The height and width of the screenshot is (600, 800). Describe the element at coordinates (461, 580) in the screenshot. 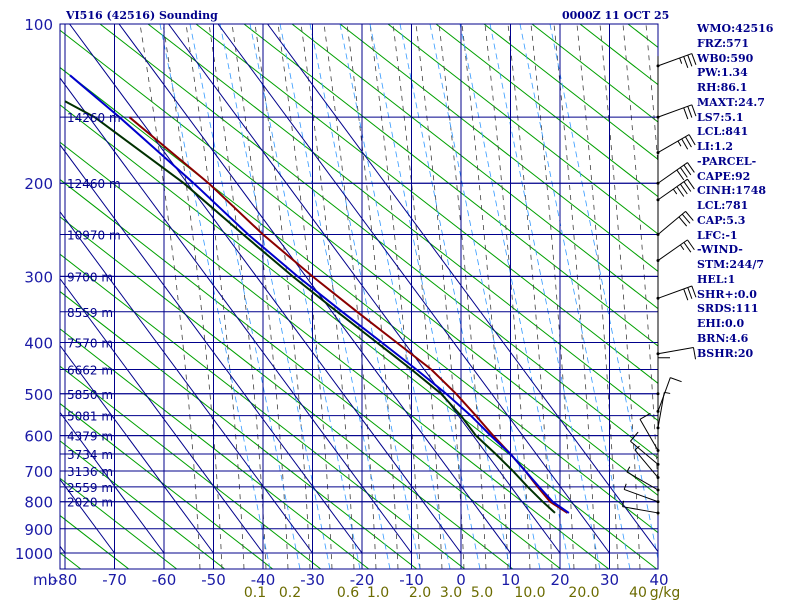

I see `temperature-tick-label: 0` at that location.